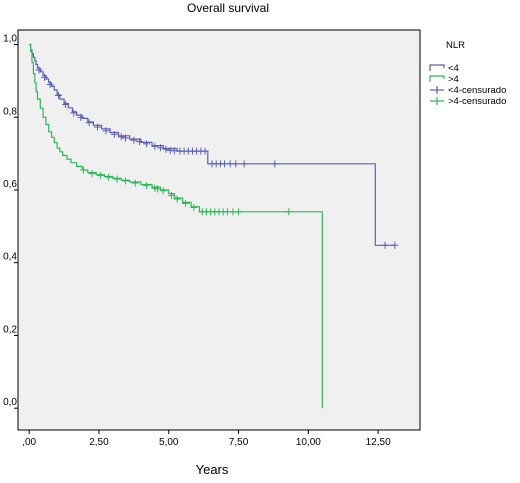 The height and width of the screenshot is (483, 520). Describe the element at coordinates (10, 257) in the screenshot. I see `y-tick-label: 0,4` at that location.